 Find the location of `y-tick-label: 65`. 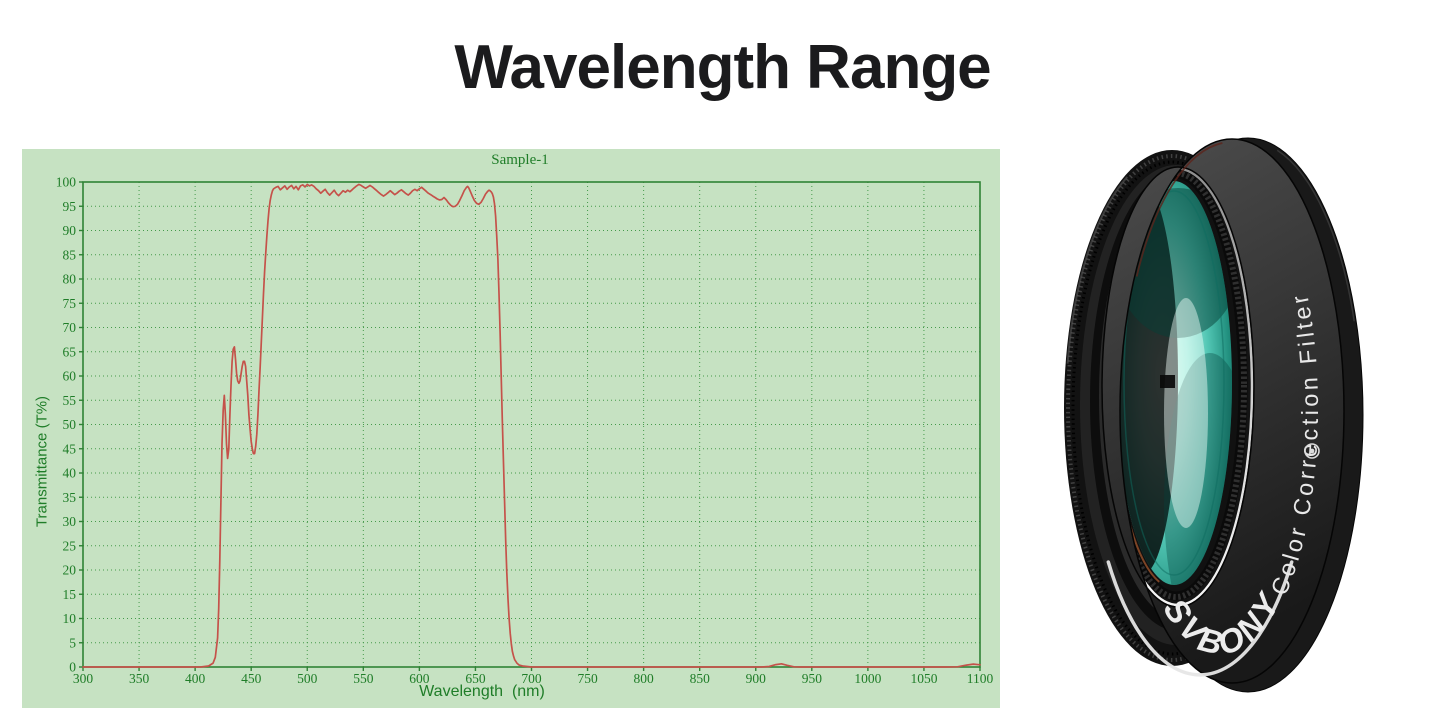

y-tick-label: 65 is located at coordinates (70, 351).